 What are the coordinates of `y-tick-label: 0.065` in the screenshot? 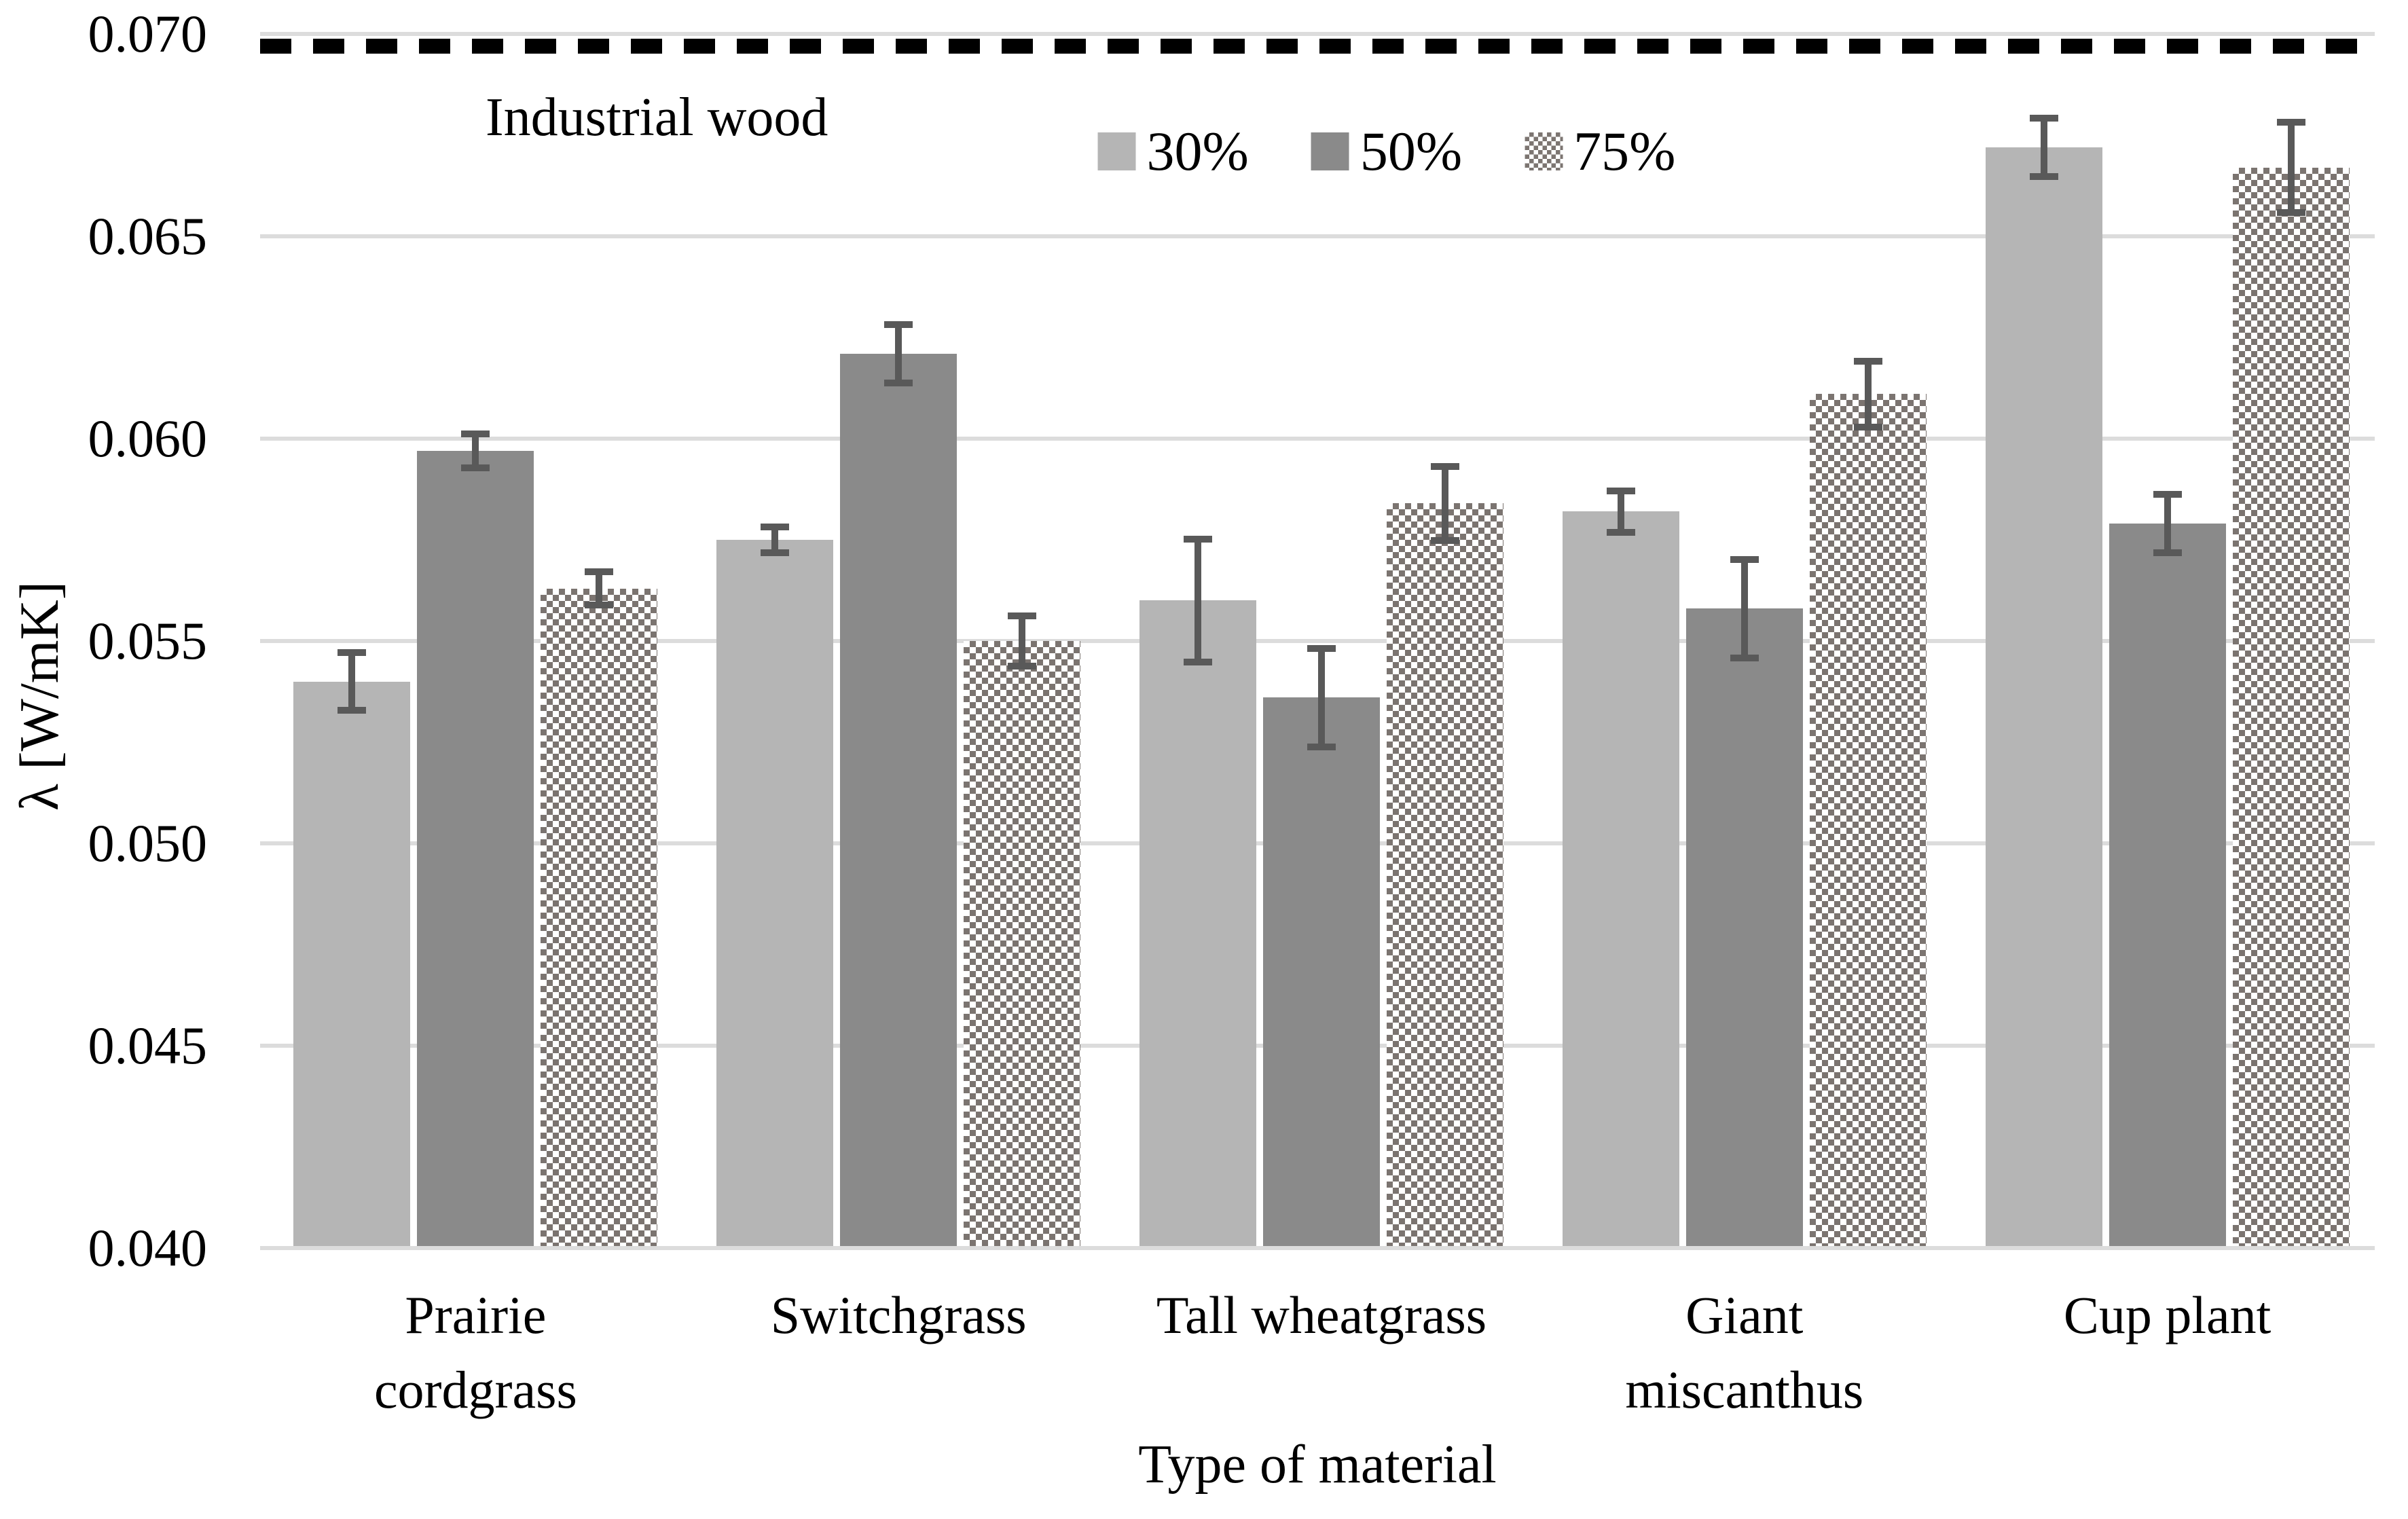 It's located at (148, 236).